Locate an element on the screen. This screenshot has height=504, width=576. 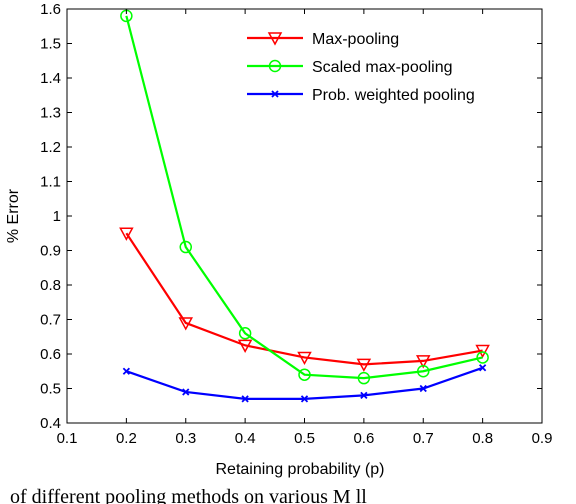
x-tick-label: 0.2 is located at coordinates (126, 438).